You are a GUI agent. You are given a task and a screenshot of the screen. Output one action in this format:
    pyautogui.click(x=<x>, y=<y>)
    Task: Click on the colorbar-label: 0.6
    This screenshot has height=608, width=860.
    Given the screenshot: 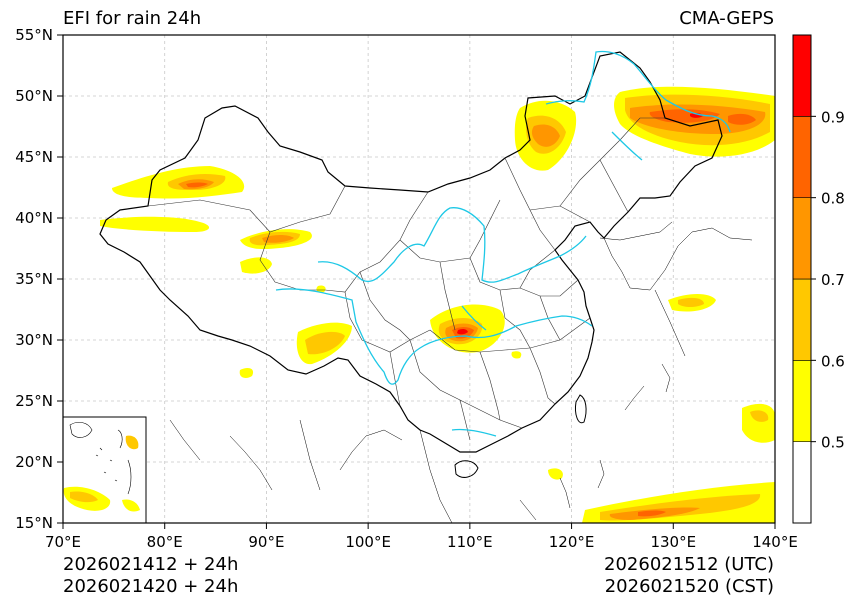 What is the action you would take?
    pyautogui.click(x=833, y=361)
    